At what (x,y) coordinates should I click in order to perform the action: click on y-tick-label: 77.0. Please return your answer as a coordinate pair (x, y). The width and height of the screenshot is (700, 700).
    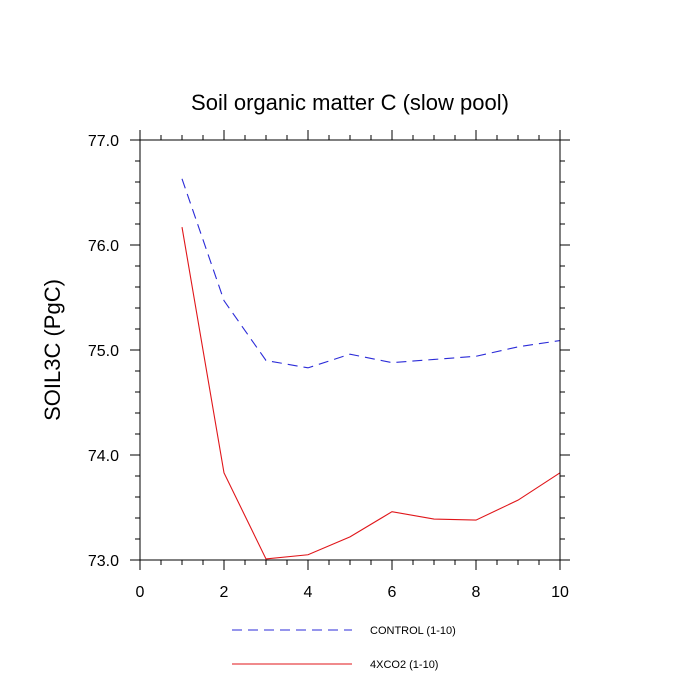
    Looking at the image, I should click on (103, 141).